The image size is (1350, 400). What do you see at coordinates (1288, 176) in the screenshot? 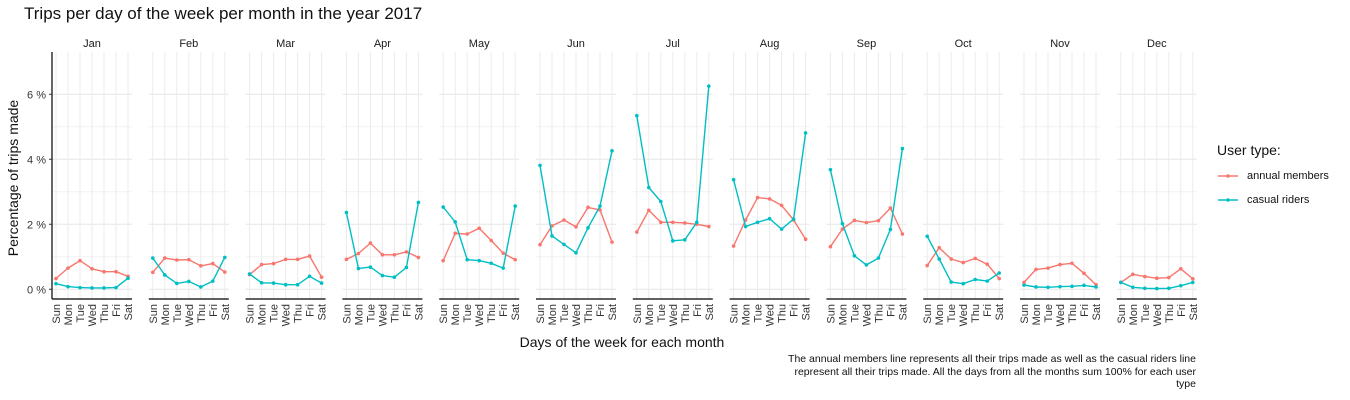
I see `legend-label-annual-members: annual members` at bounding box center [1288, 176].